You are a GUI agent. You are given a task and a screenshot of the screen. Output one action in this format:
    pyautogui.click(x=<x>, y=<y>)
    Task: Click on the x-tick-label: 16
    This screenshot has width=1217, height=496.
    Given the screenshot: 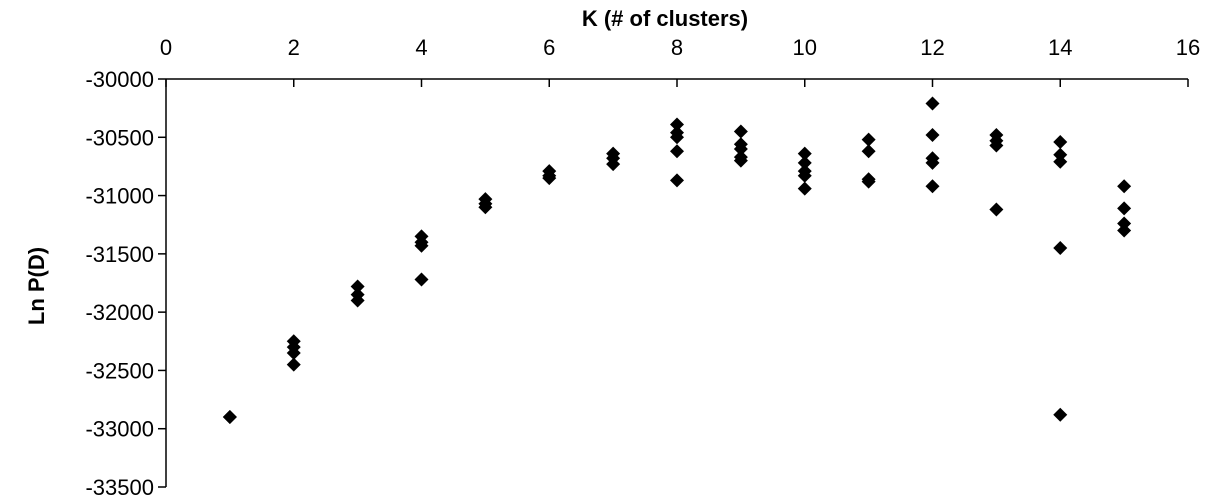 What is the action you would take?
    pyautogui.click(x=1188, y=47)
    